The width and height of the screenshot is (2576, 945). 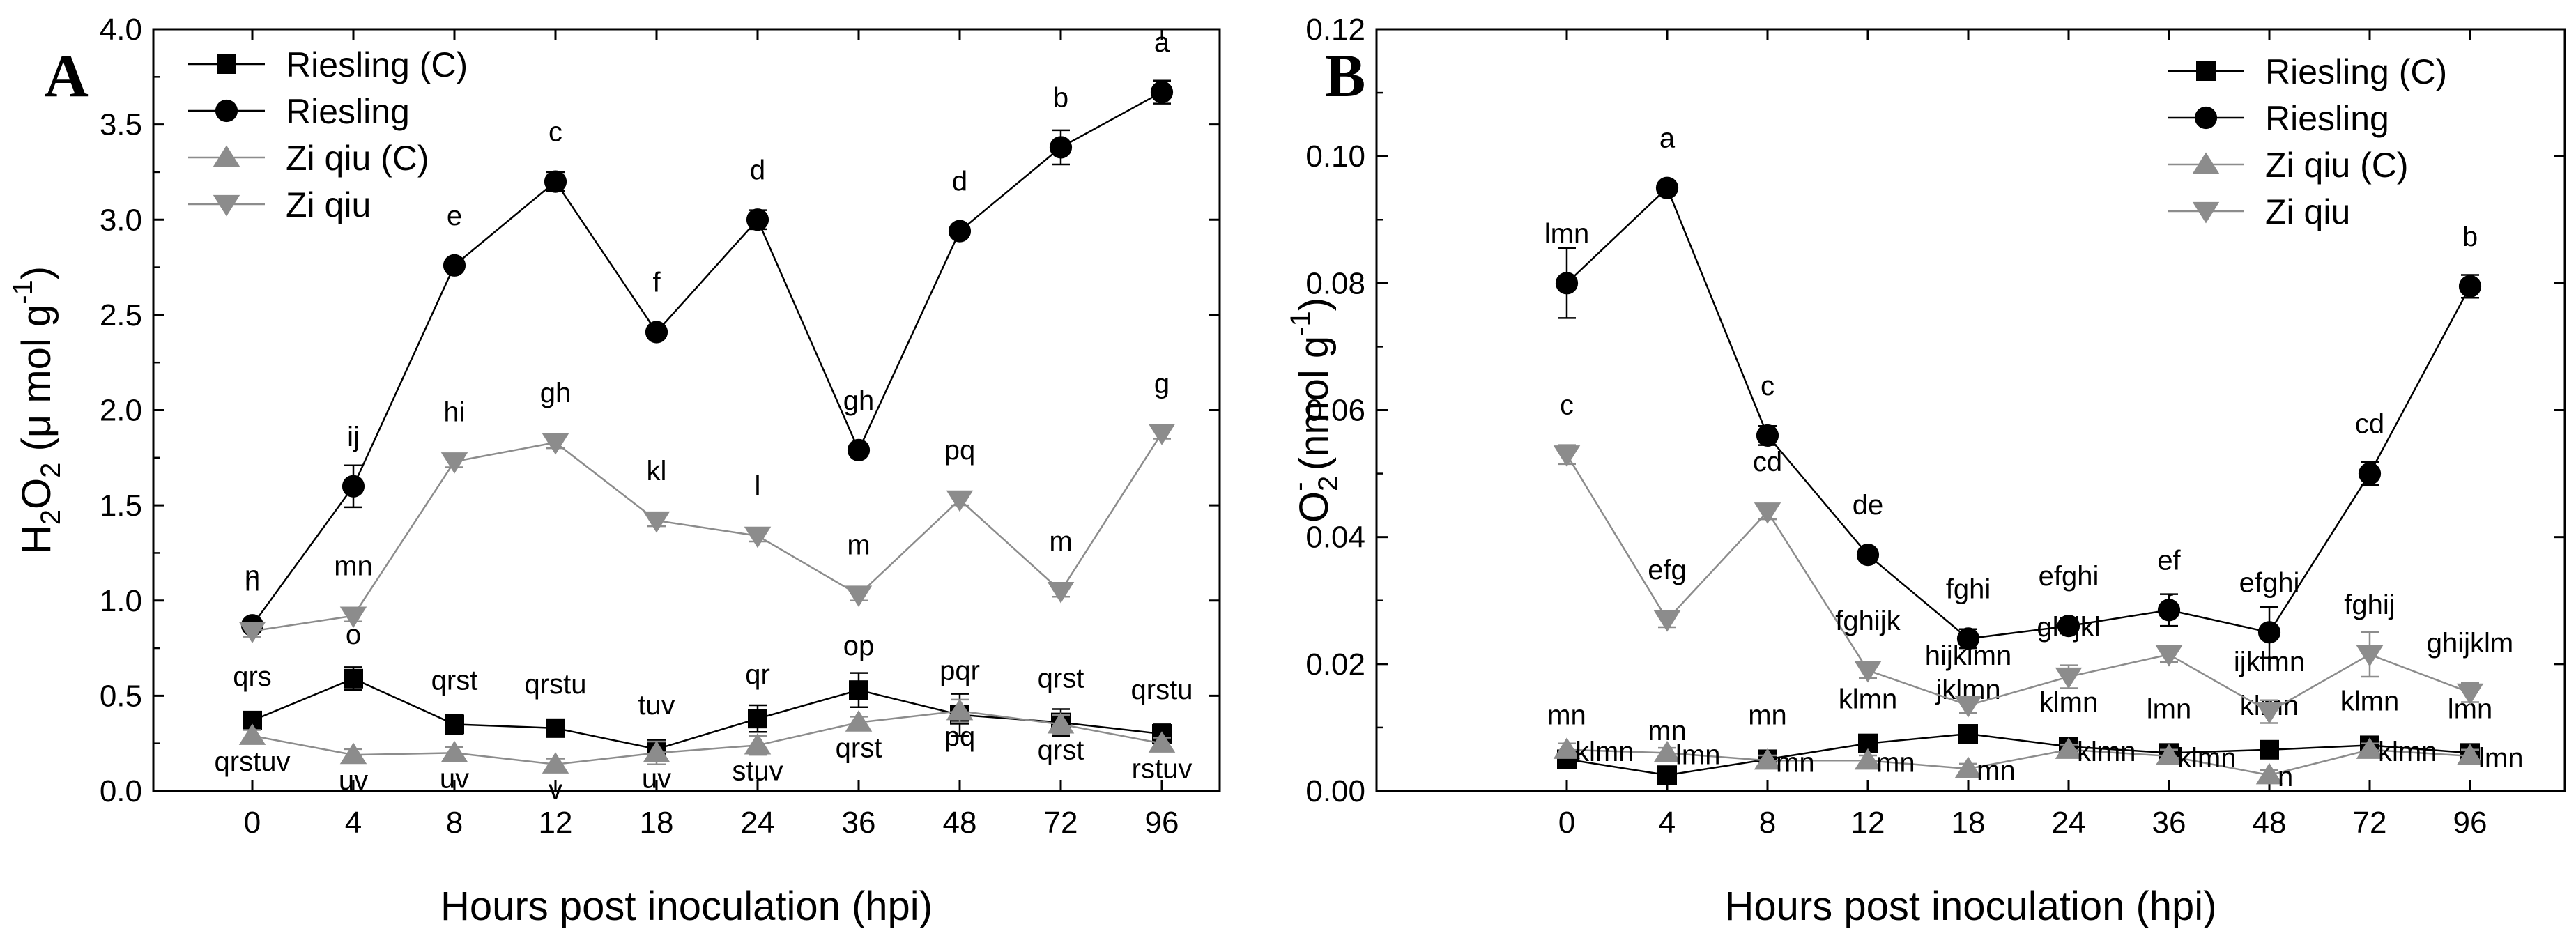 What do you see at coordinates (1162, 769) in the screenshot?
I see `significance-label: rstuv` at bounding box center [1162, 769].